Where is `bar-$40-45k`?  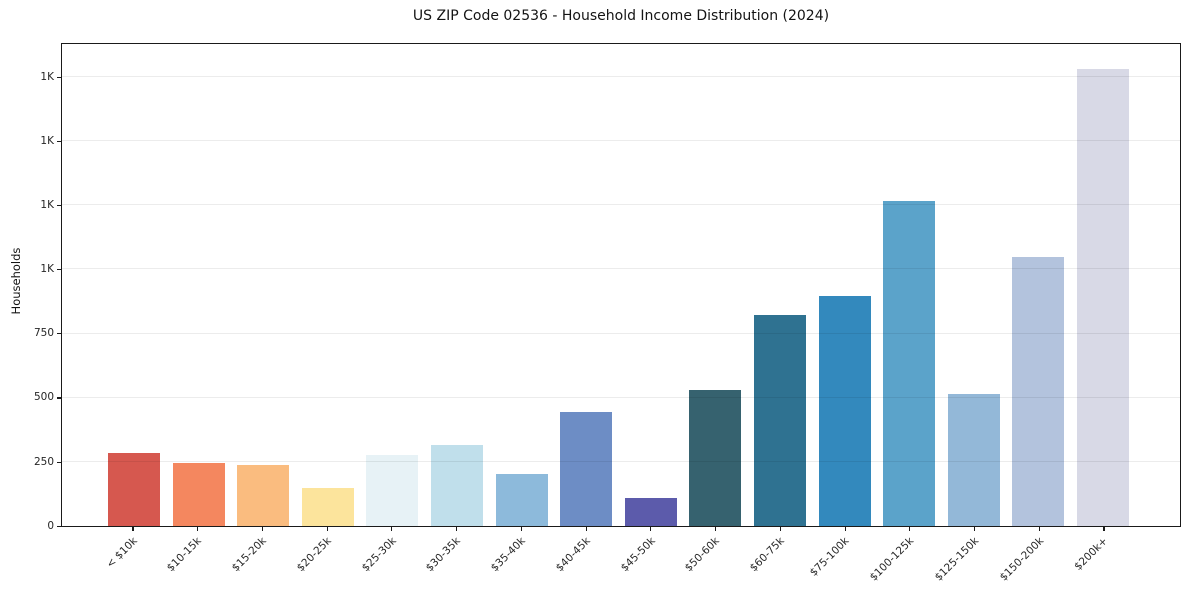
bar-$40-45k is located at coordinates (586, 468).